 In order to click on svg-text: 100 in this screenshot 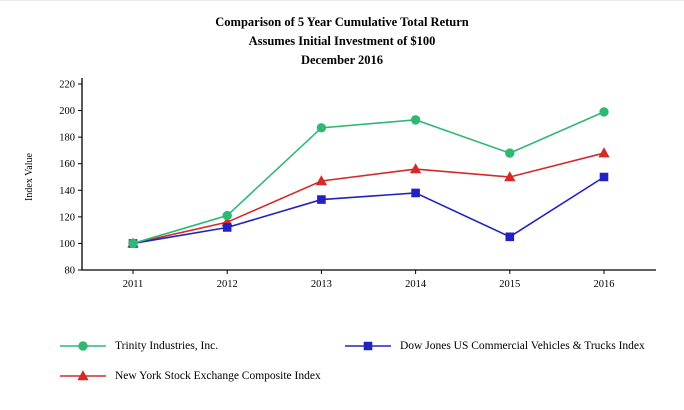, I will do `click(67, 244)`.